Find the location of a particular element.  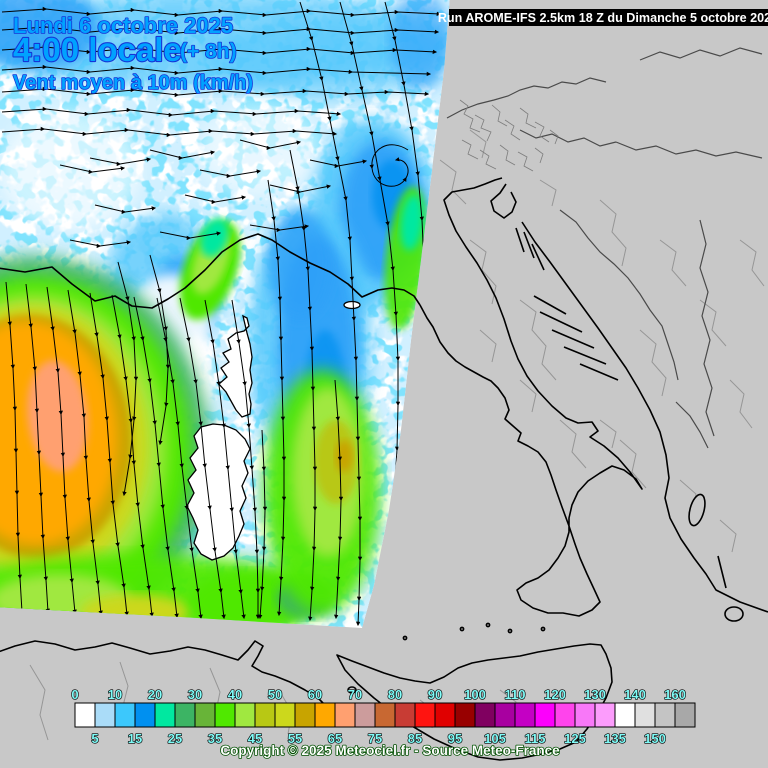

scale-label: 160 is located at coordinates (675, 694).